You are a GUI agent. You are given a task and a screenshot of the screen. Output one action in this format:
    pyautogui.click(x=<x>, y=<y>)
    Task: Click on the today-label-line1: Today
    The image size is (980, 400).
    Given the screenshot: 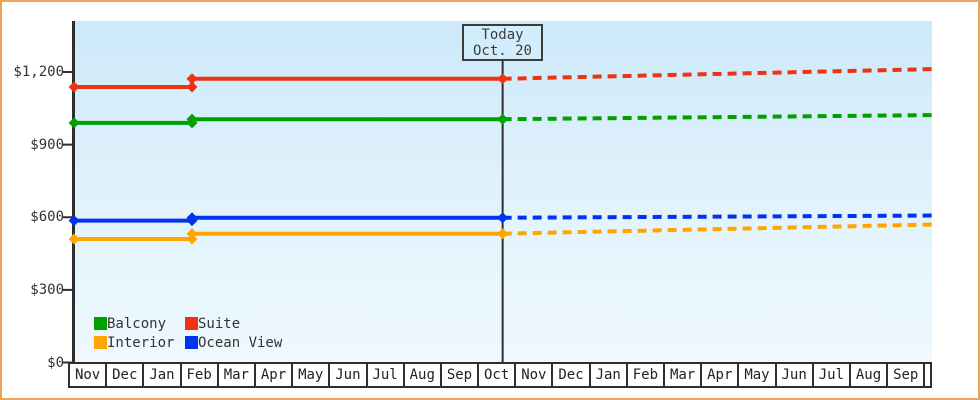 What is the action you would take?
    pyautogui.click(x=502, y=34)
    